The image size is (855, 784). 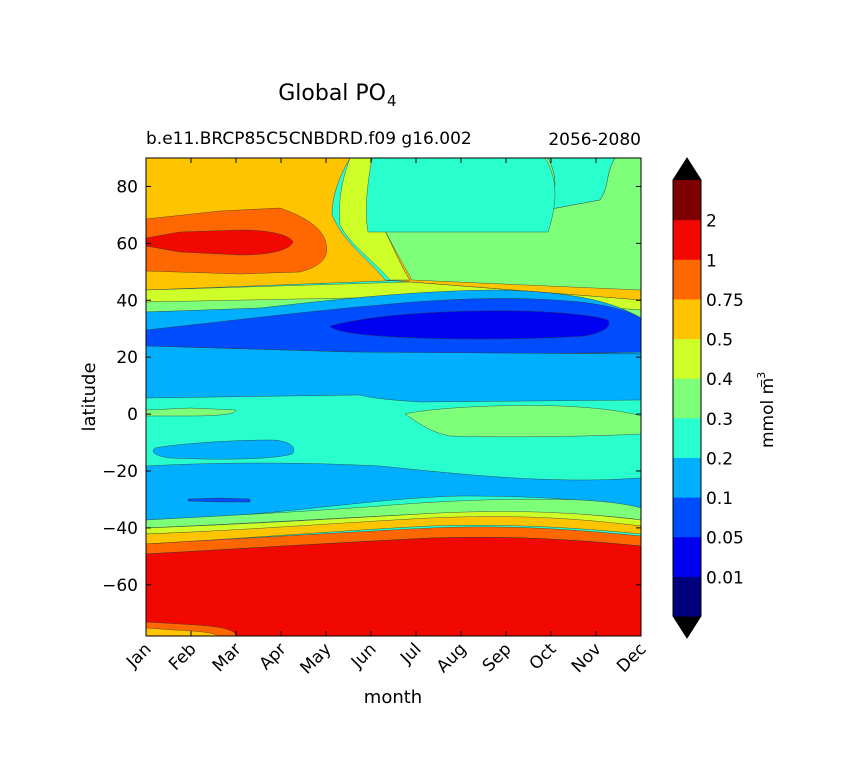 What do you see at coordinates (223, 449) in the screenshot?
I see `region-sh-0.1-blob` at bounding box center [223, 449].